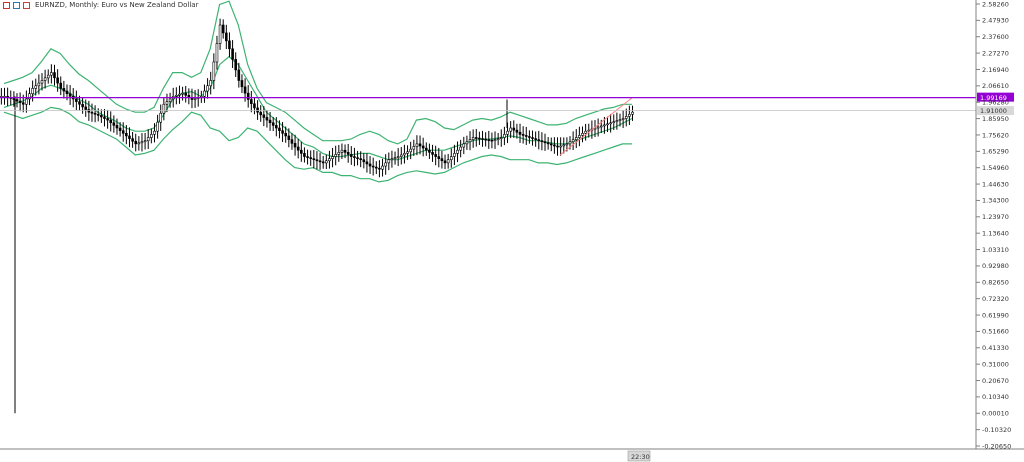  What do you see at coordinates (596, 126) in the screenshot?
I see `trend-line` at bounding box center [596, 126].